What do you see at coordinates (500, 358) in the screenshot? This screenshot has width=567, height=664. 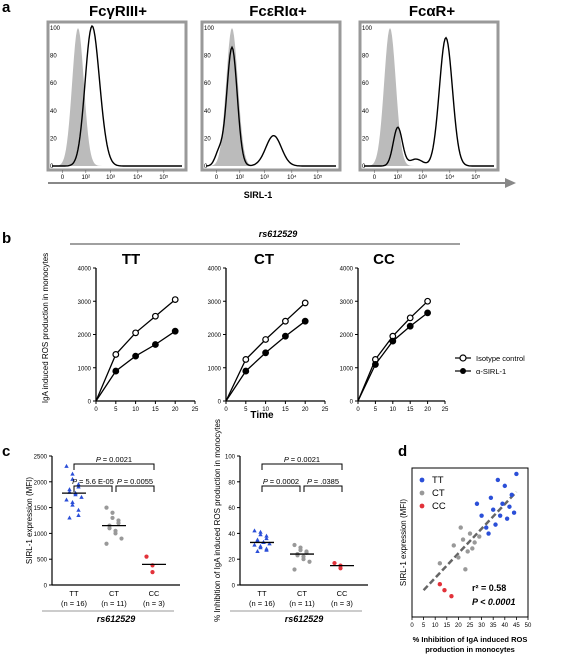 I see `legend-label-isotype: Isotype control` at bounding box center [500, 358].